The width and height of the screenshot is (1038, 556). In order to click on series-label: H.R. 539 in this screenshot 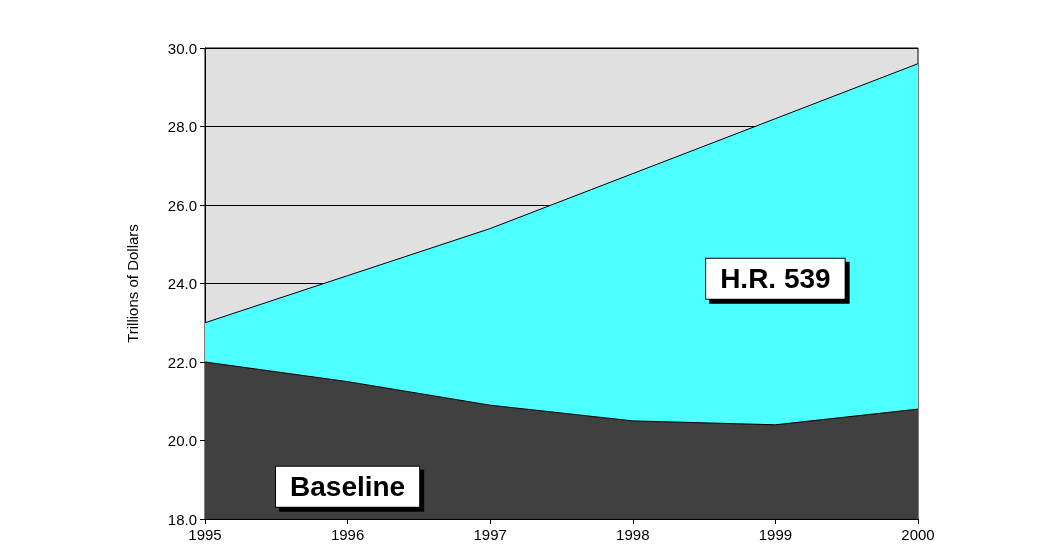, I will do `click(775, 279)`.